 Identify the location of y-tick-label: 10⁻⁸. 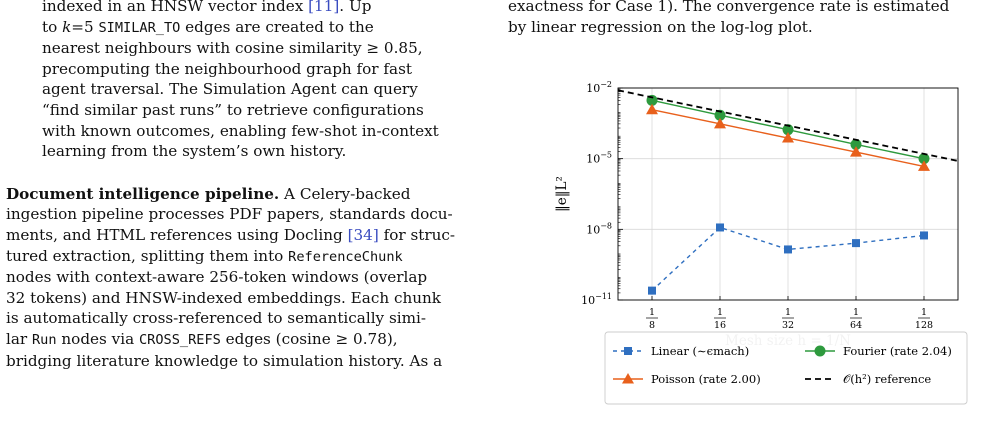
(599, 228).